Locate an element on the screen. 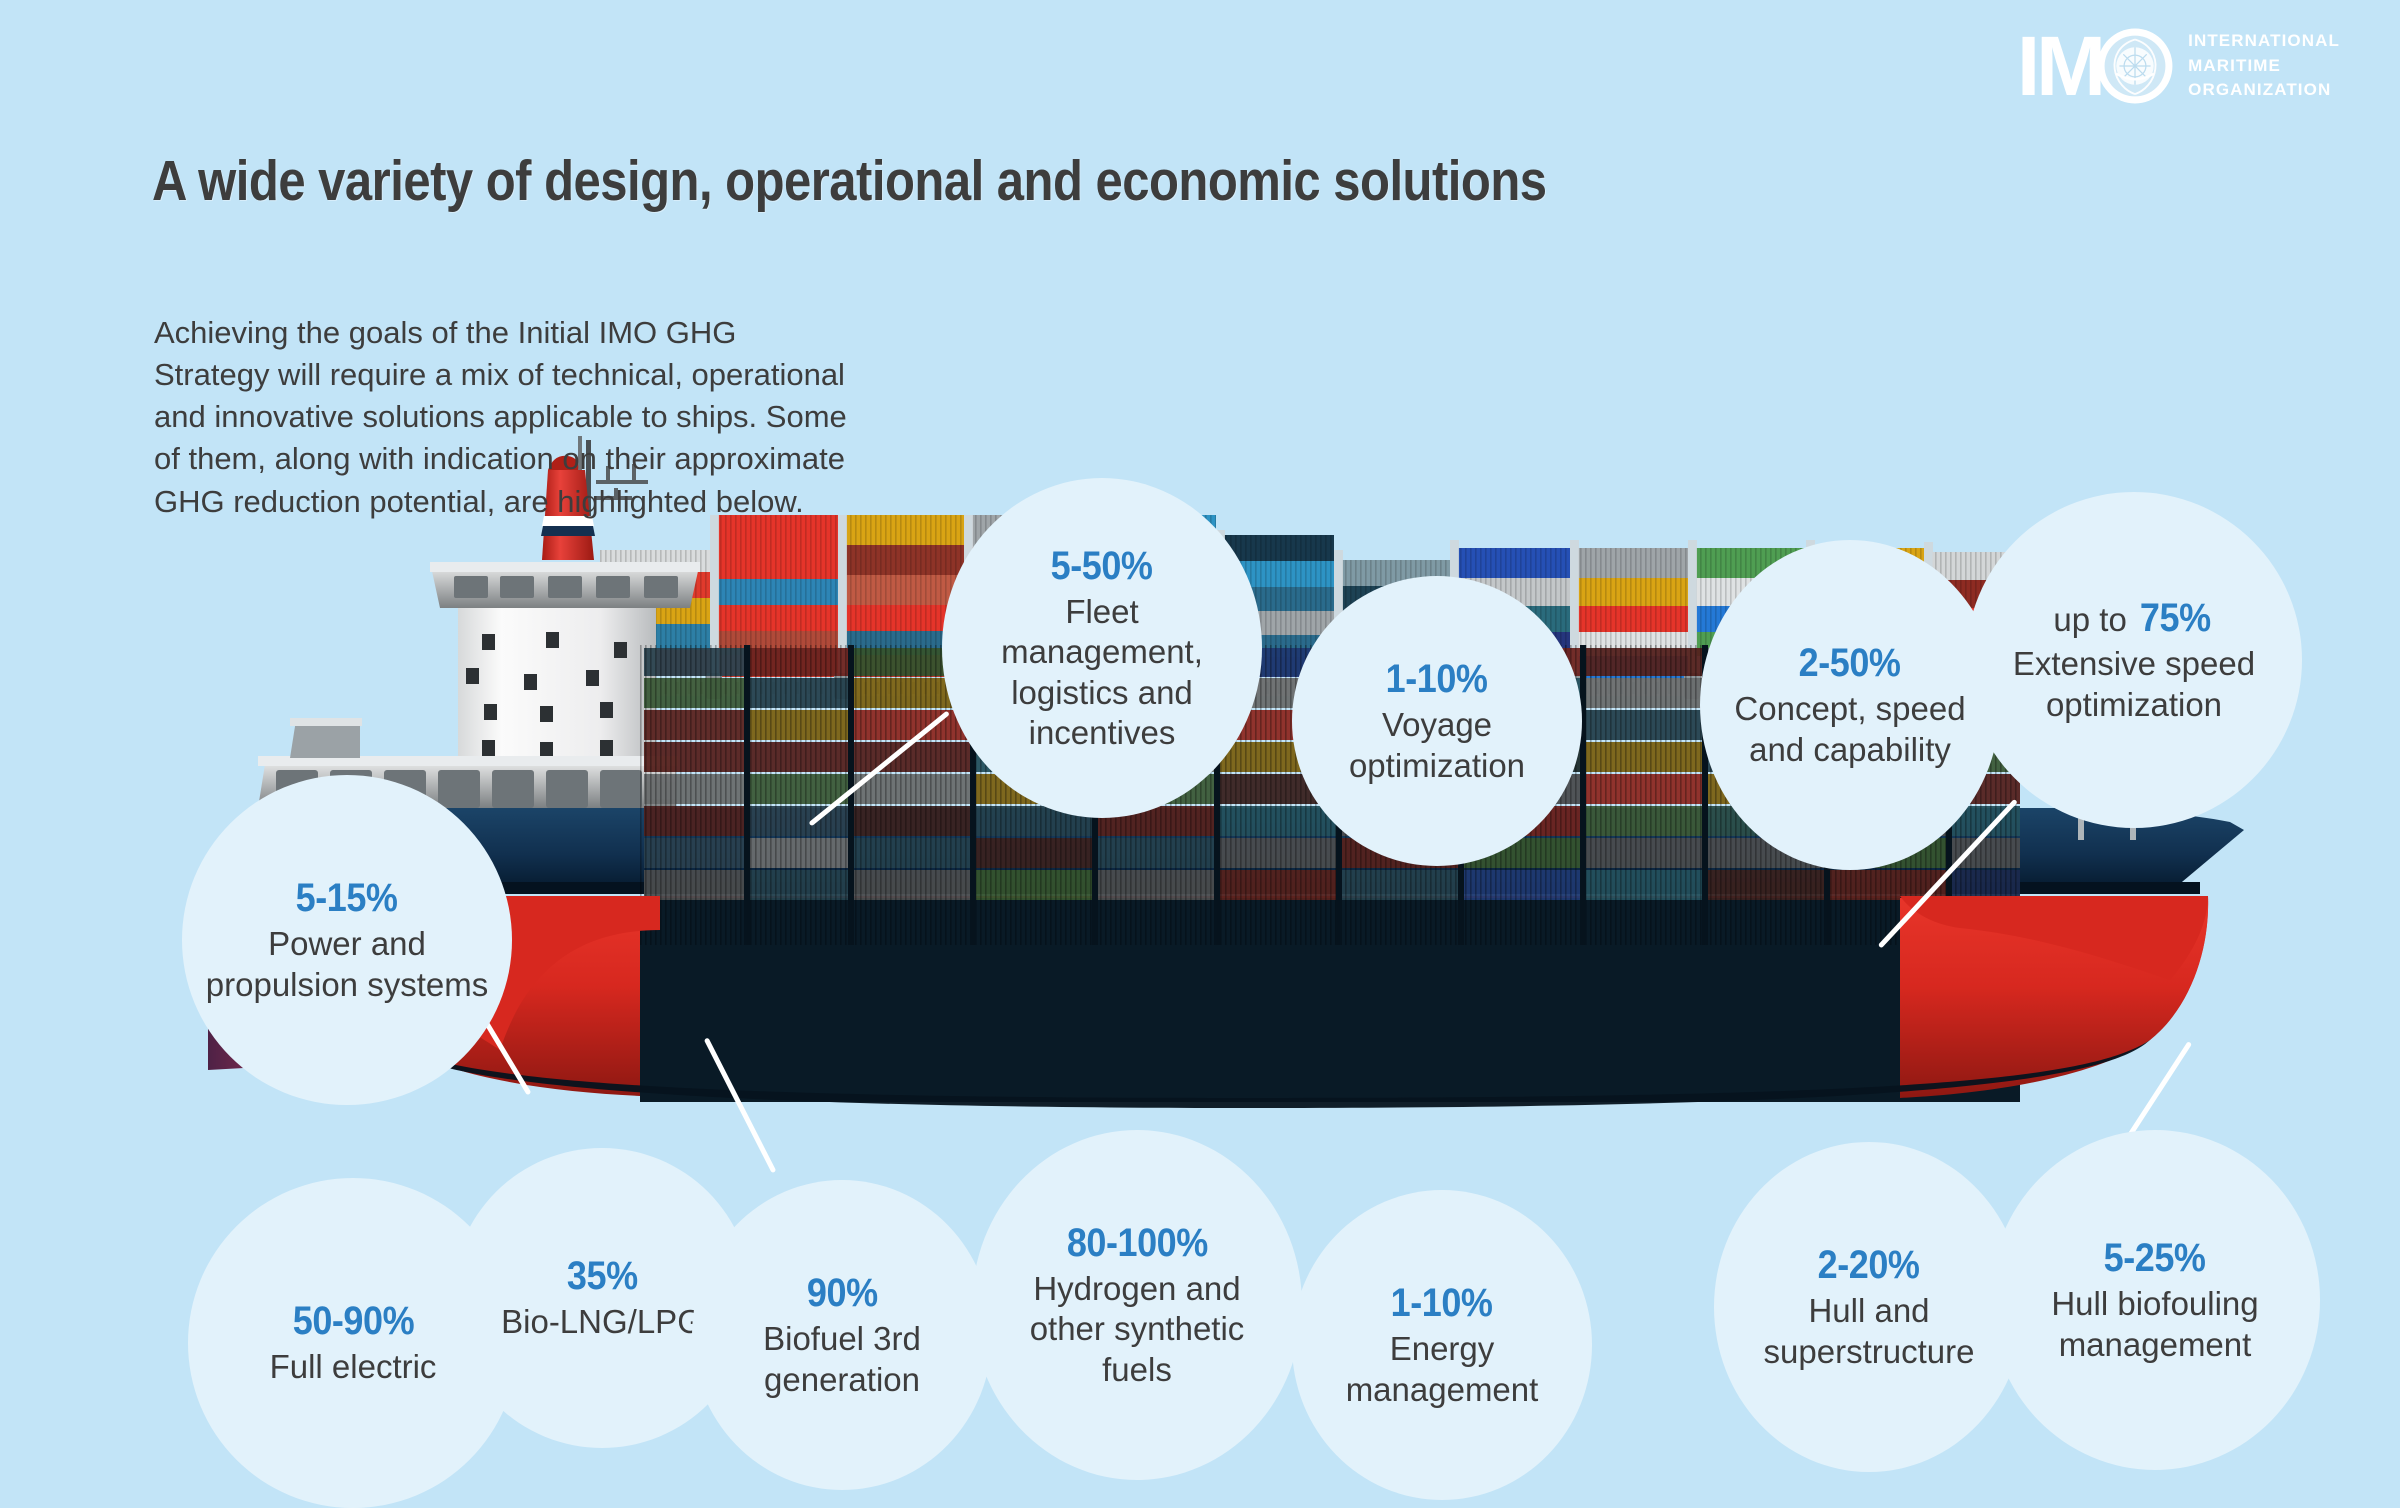 Image resolution: width=2400 pixels, height=1508 pixels. bubble-percent-value: 5-25% is located at coordinates (2155, 1258).